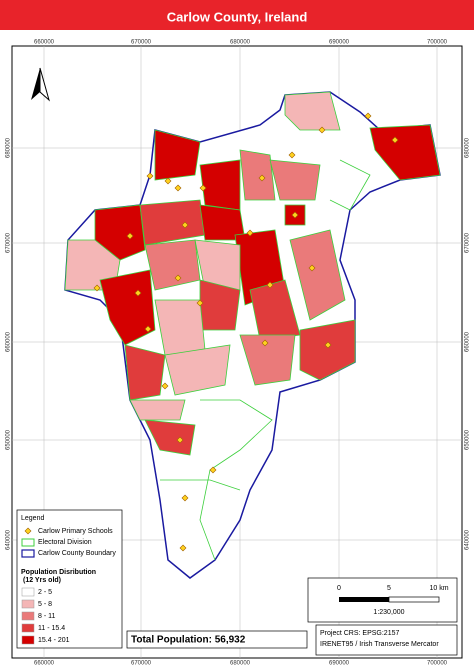 This screenshot has width=474, height=670. I want to click on legend-subtitle: Population Disribution, so click(58, 572).